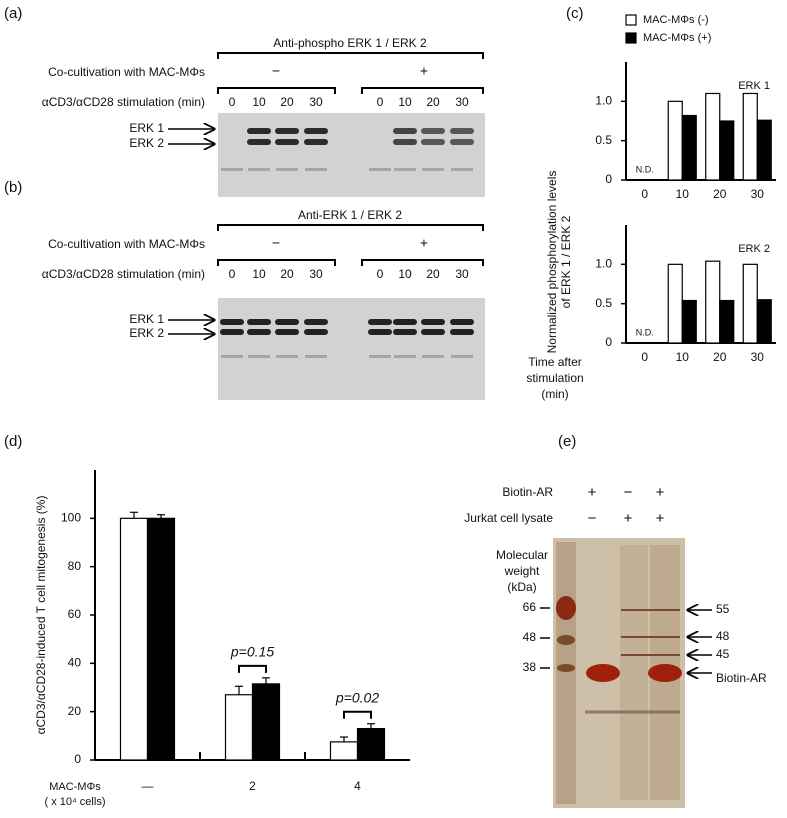 Image resolution: width=787 pixels, height=818 pixels. What do you see at coordinates (566, 261) in the screenshot?
I see `y-axis-label: of ERK 1 / ERK 2` at bounding box center [566, 261].